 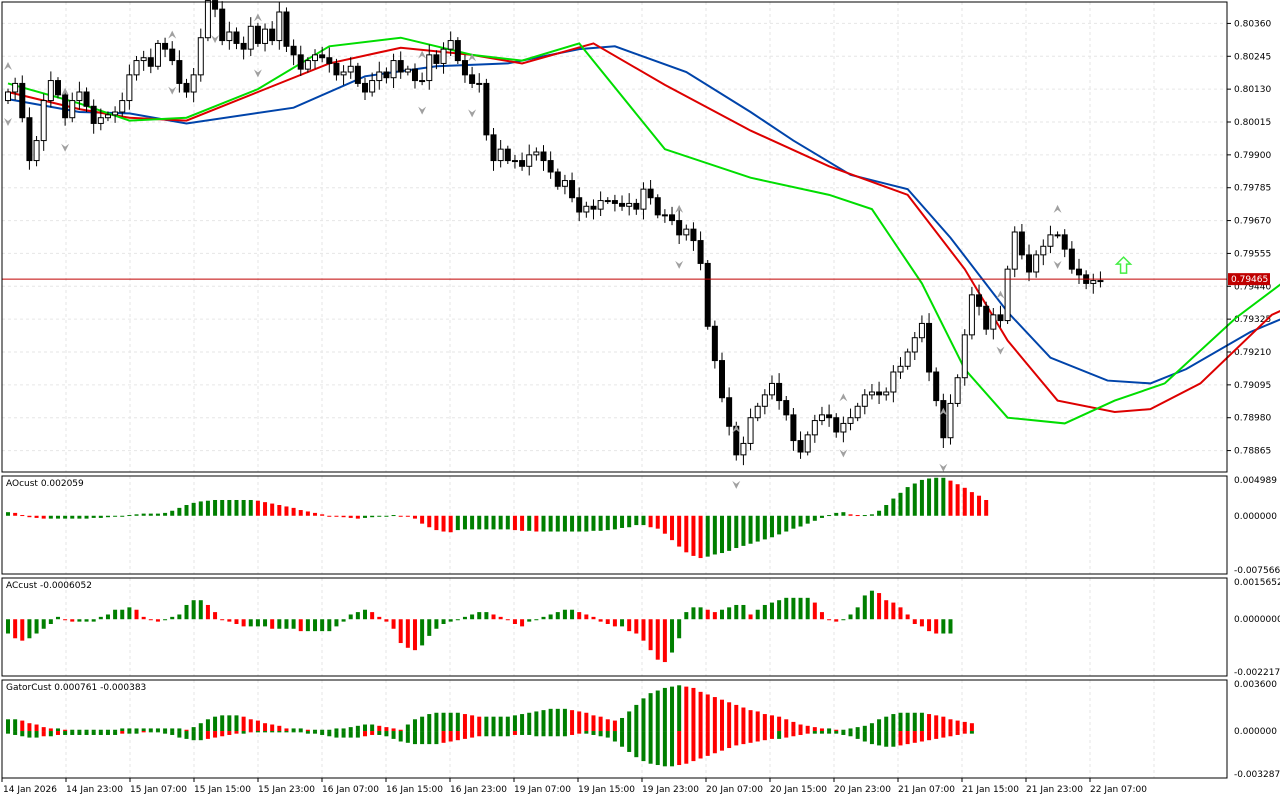 What do you see at coordinates (1257, 620) in the screenshot?
I see `ac-tick-label: 0.0000000` at bounding box center [1257, 620].